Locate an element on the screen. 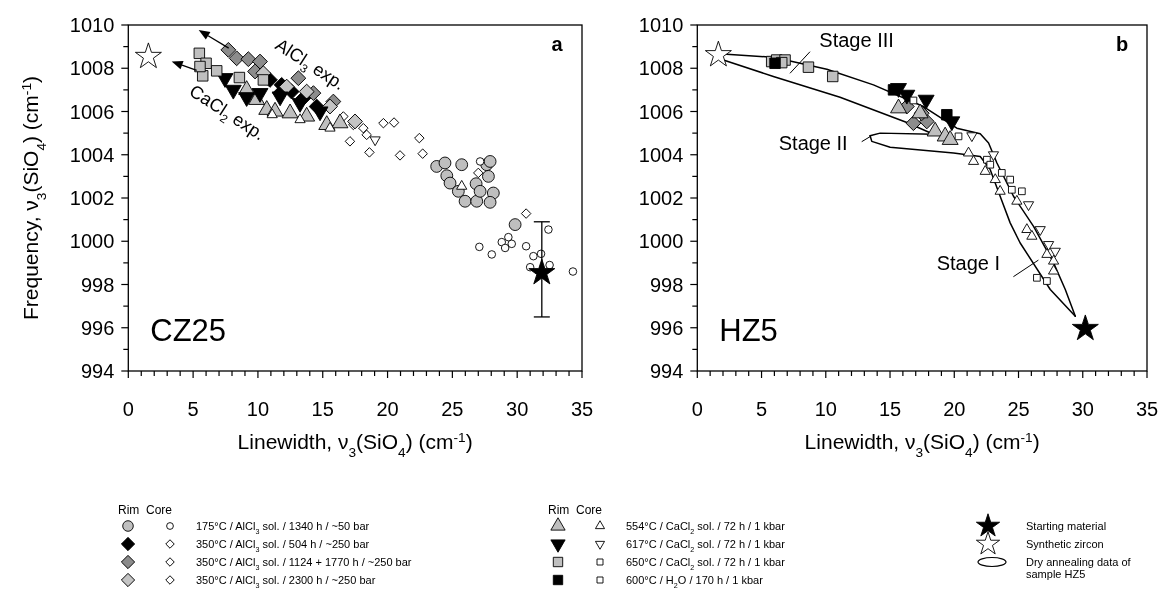 This screenshot has height=599, width=1163. legend-title: Rim Core is located at coordinates (145, 510).